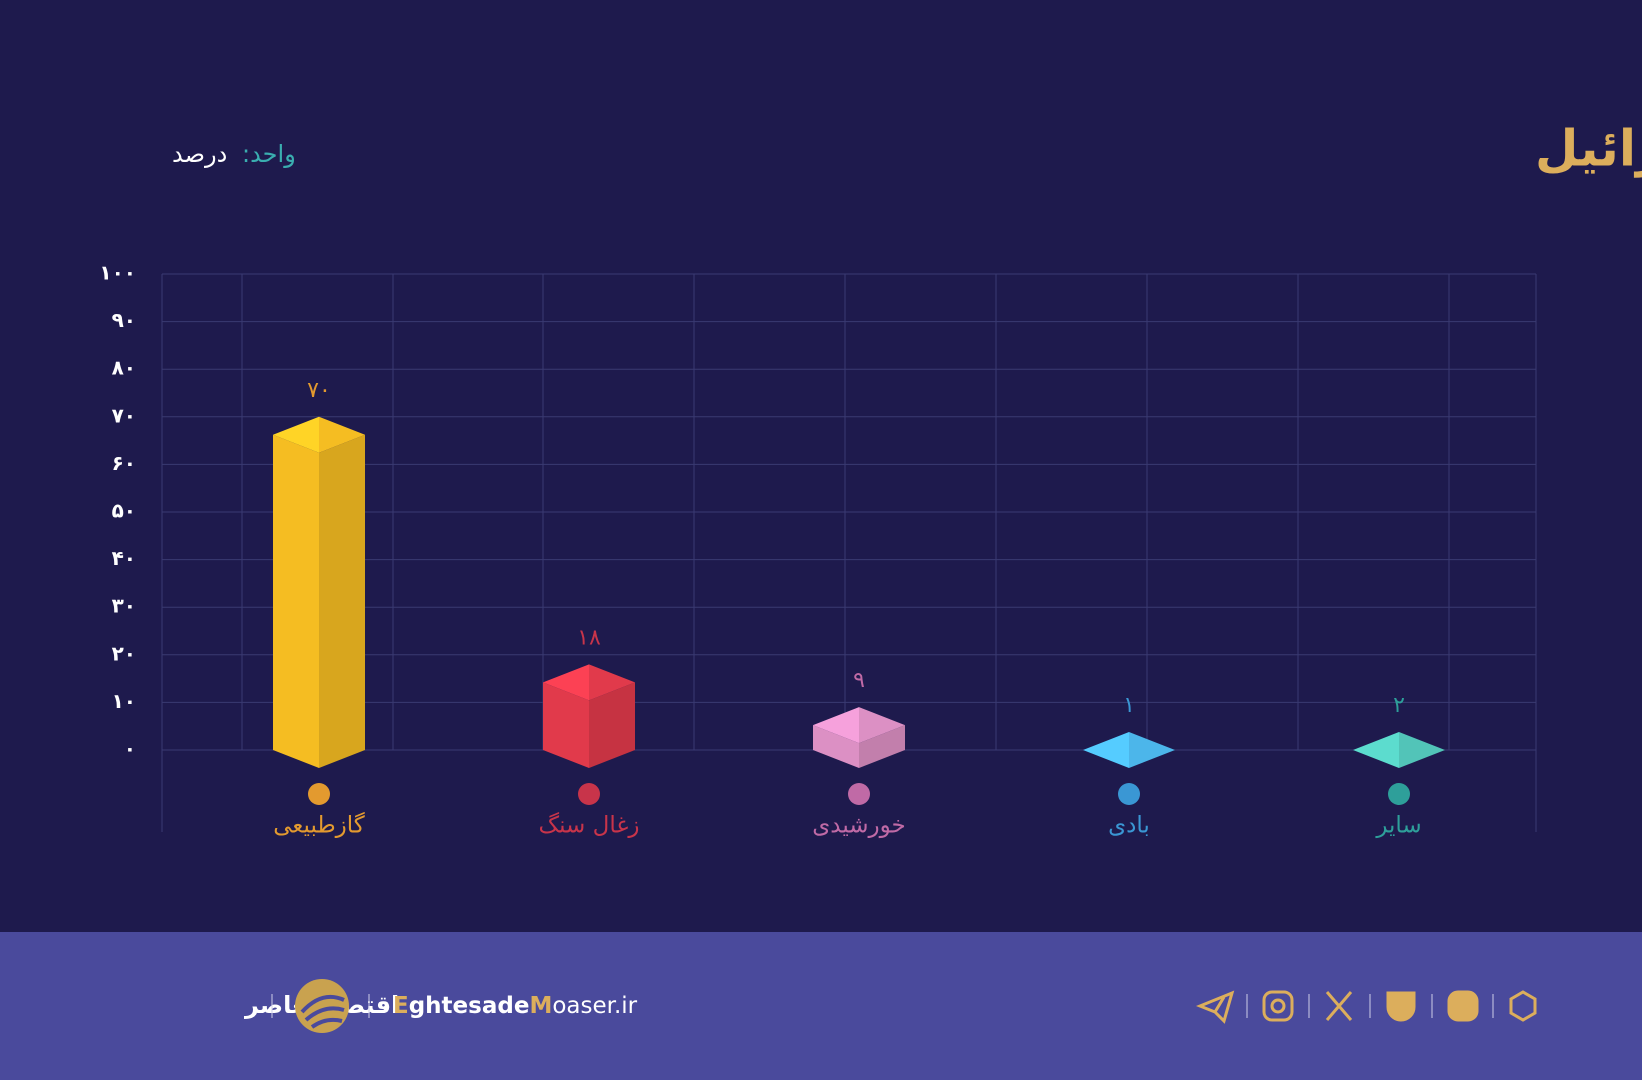  What do you see at coordinates (1399, 705) in the screenshot?
I see `value-label: ۲` at bounding box center [1399, 705].